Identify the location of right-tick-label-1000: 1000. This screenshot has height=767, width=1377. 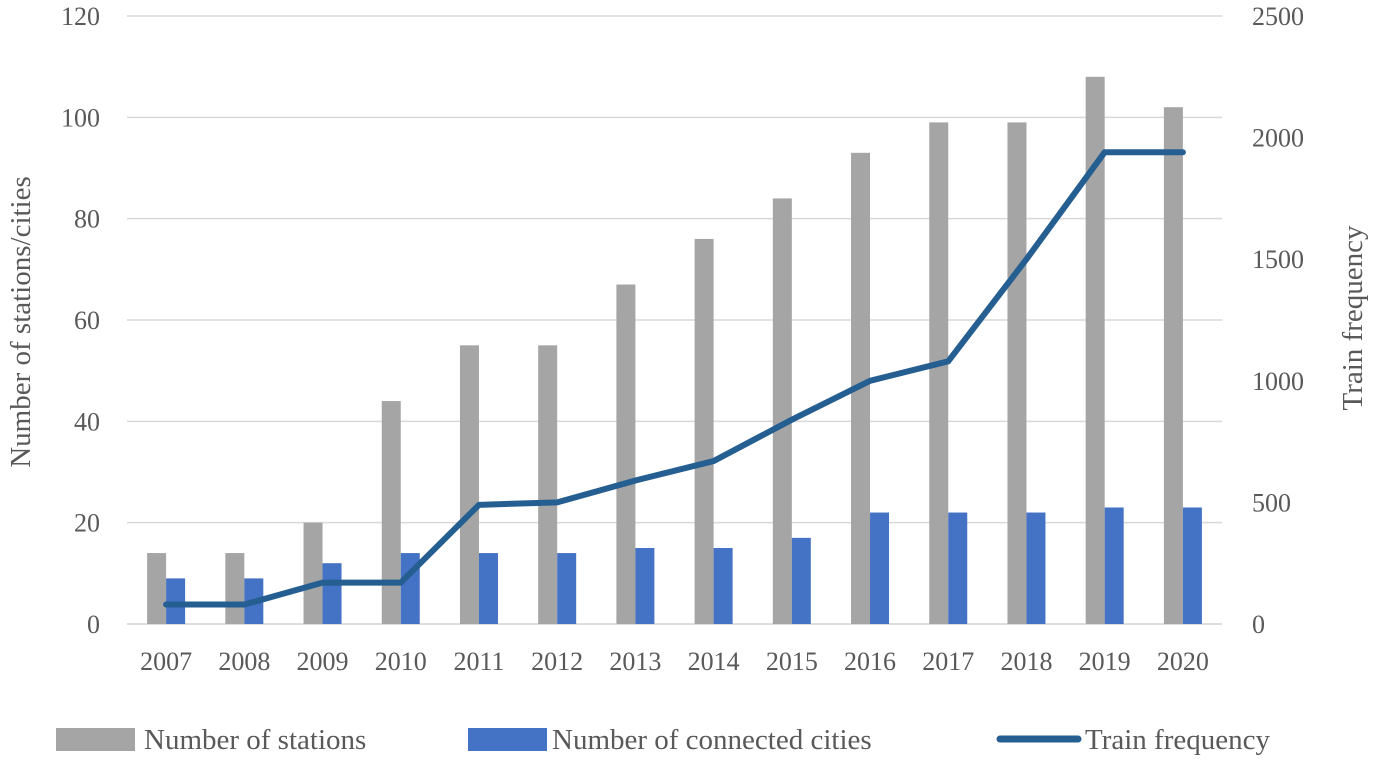
(1278, 381).